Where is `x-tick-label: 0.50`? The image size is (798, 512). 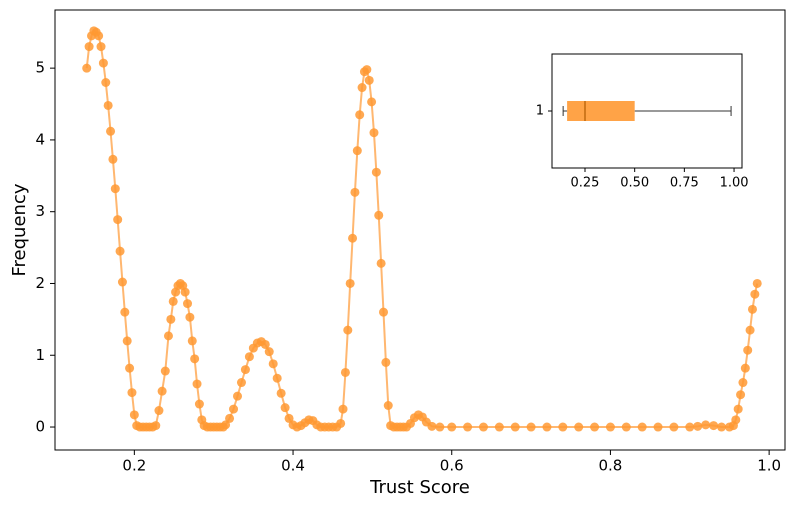
x-tick-label: 0.50 is located at coordinates (634, 183).